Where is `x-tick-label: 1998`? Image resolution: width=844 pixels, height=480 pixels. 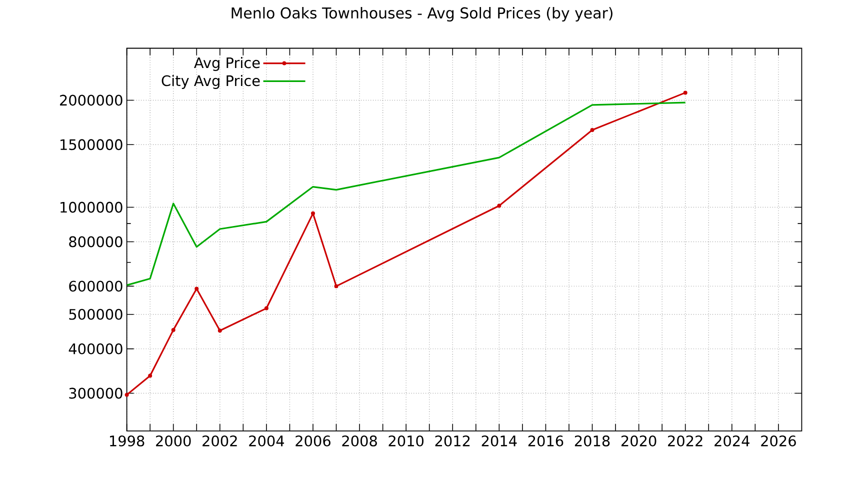
x-tick-label: 1998 is located at coordinates (127, 440).